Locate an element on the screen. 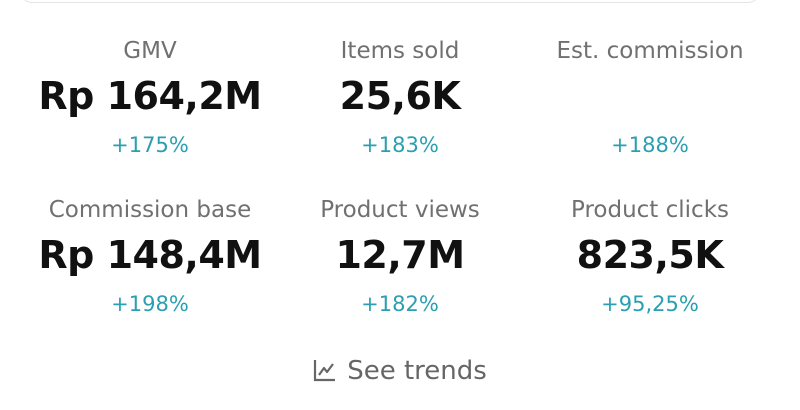  metric-value: 12,7M is located at coordinates (400, 255).